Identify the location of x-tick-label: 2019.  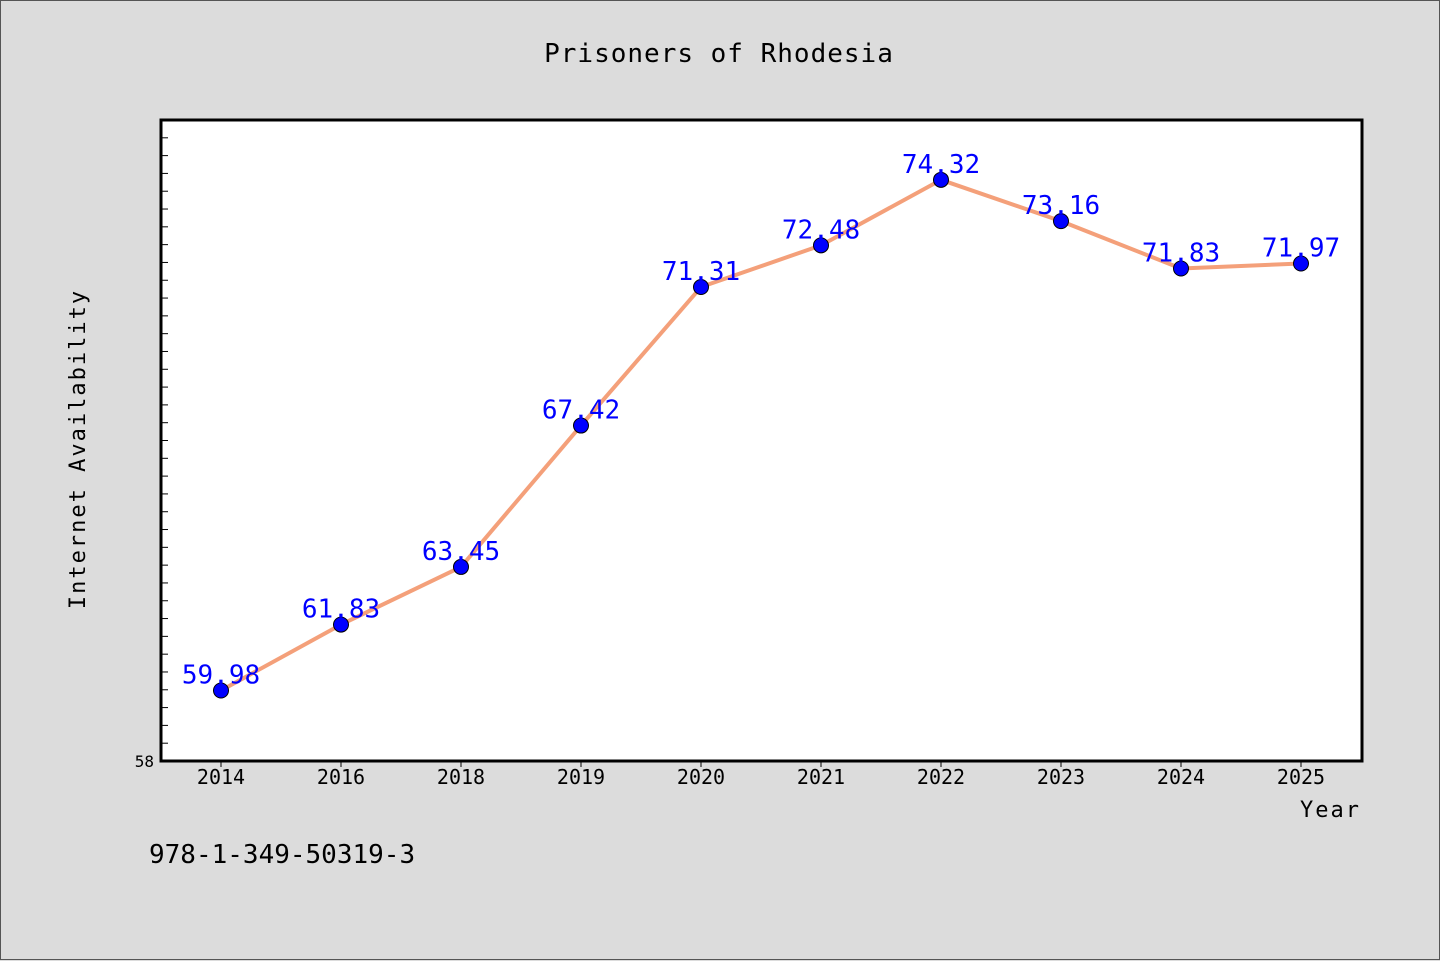
(581, 777).